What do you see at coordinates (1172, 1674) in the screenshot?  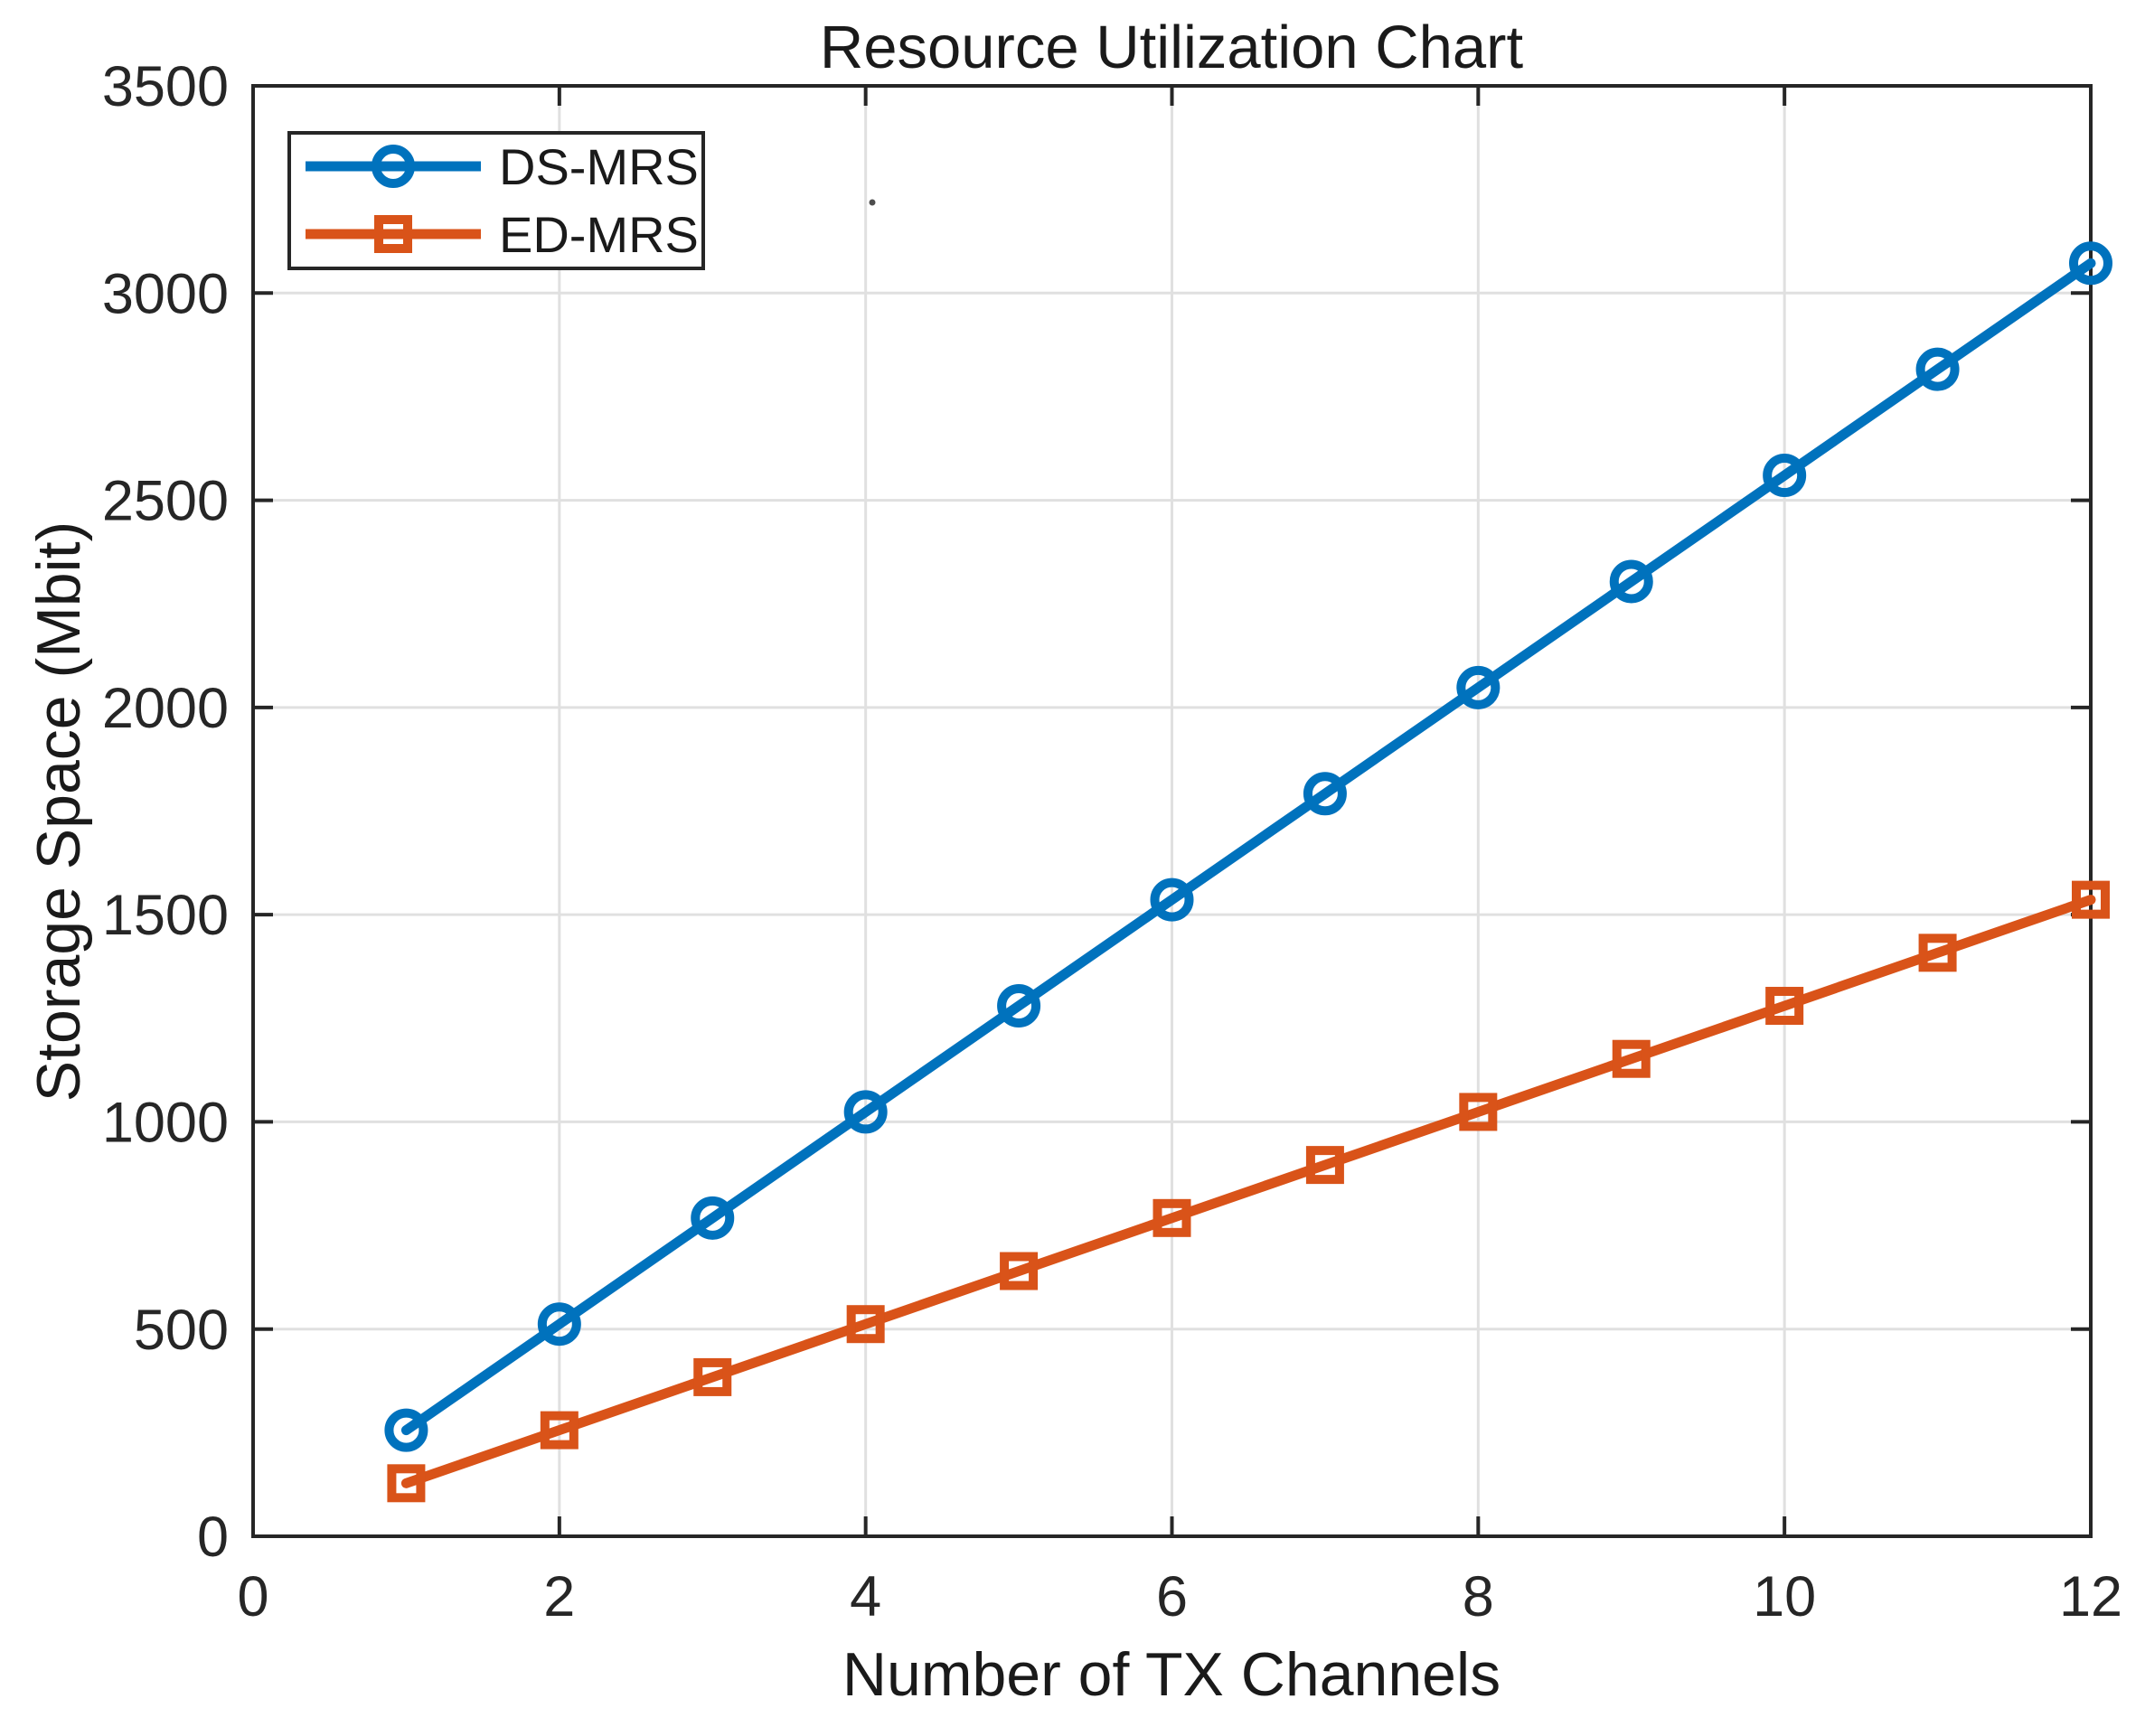 I see `x-axis-label: Number of TX Channels` at bounding box center [1172, 1674].